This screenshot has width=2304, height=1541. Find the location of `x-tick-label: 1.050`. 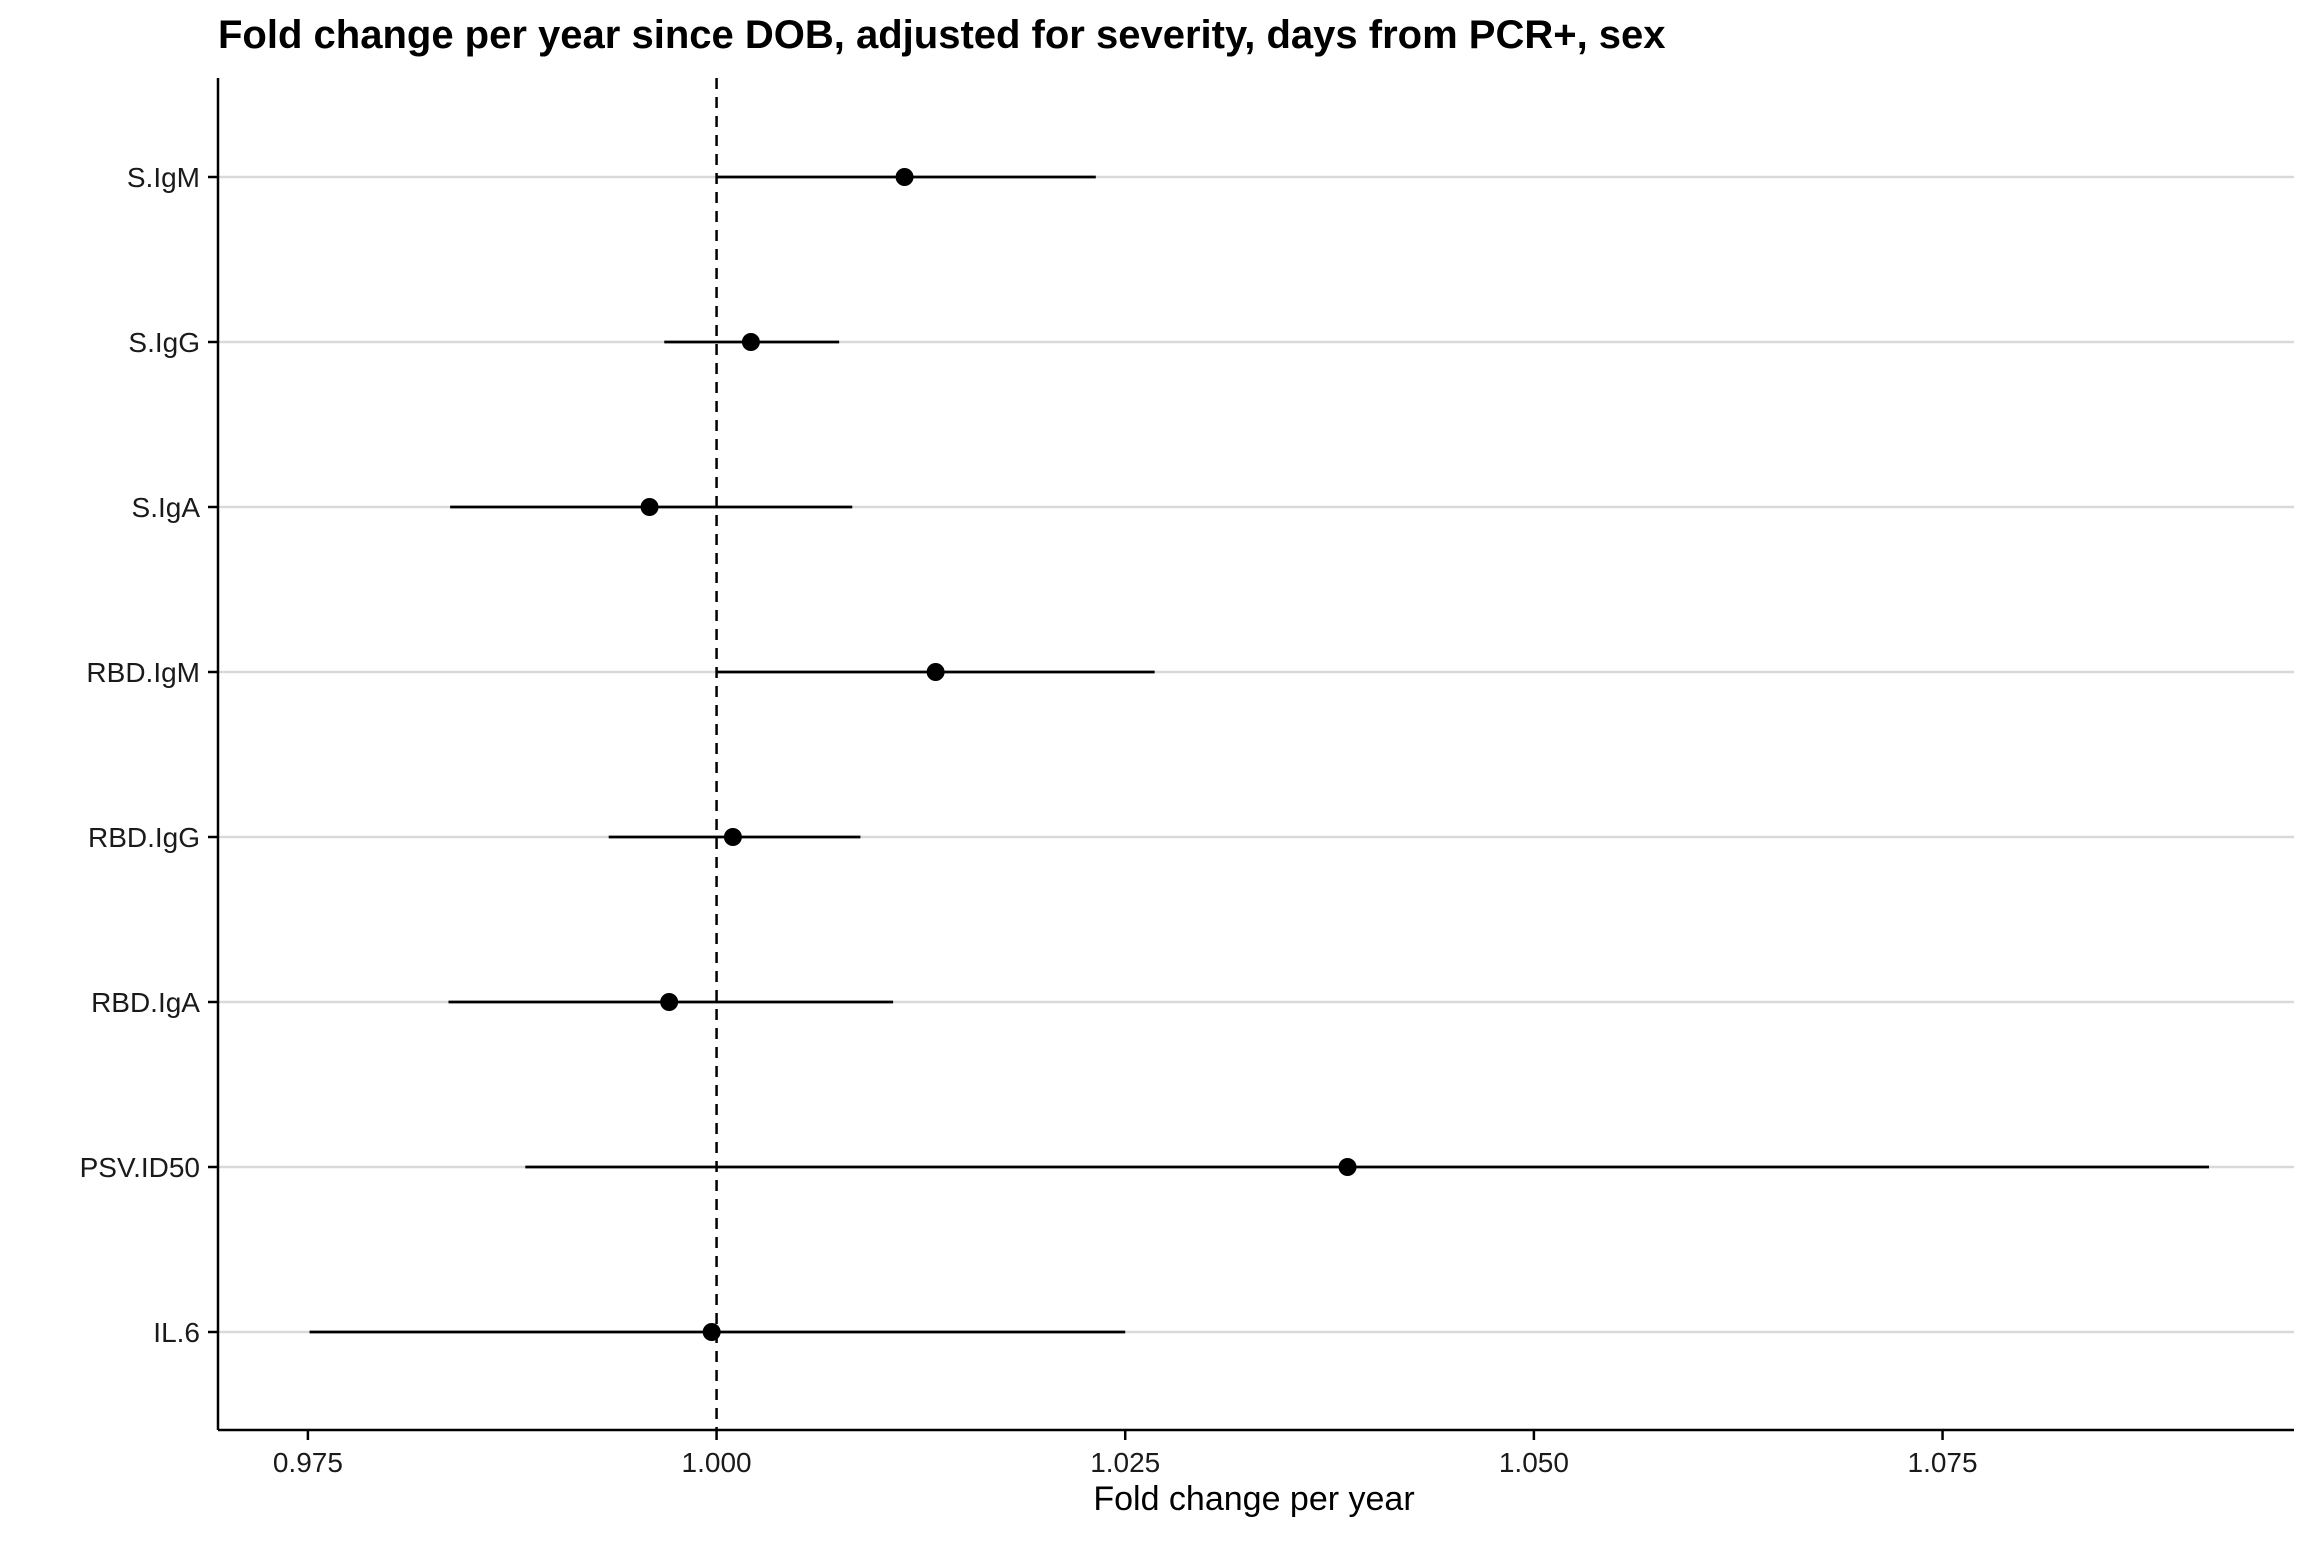

x-tick-label: 1.050 is located at coordinates (1534, 1462).